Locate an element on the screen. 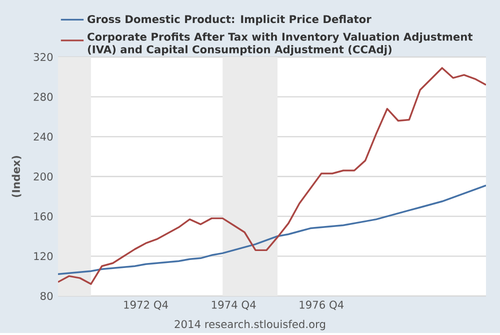 This screenshot has width=500, height=335. y-tick-label: 80 is located at coordinates (46, 296).